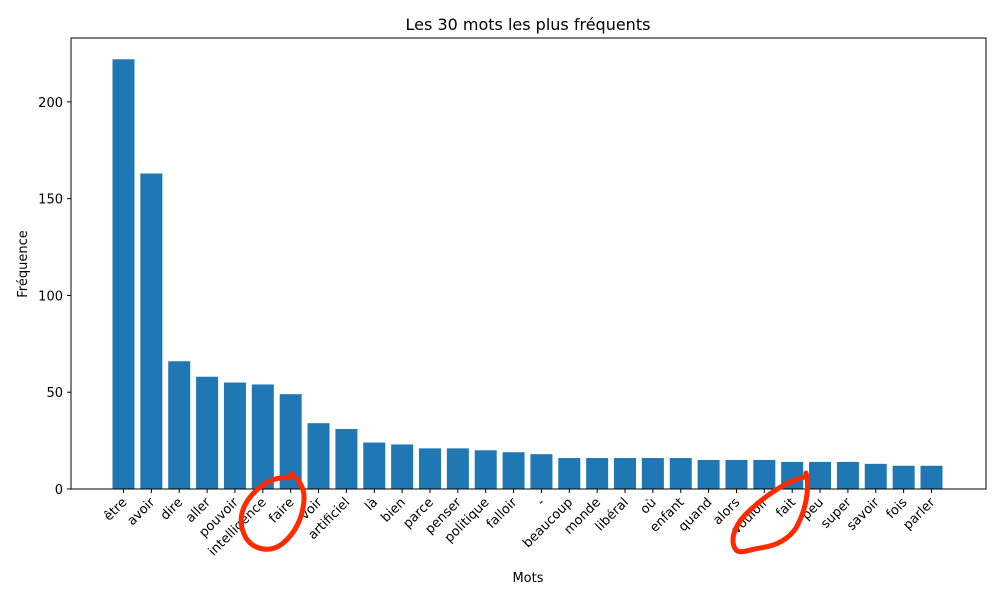  Describe the element at coordinates (59, 490) in the screenshot. I see `y-tick-label: 0` at that location.